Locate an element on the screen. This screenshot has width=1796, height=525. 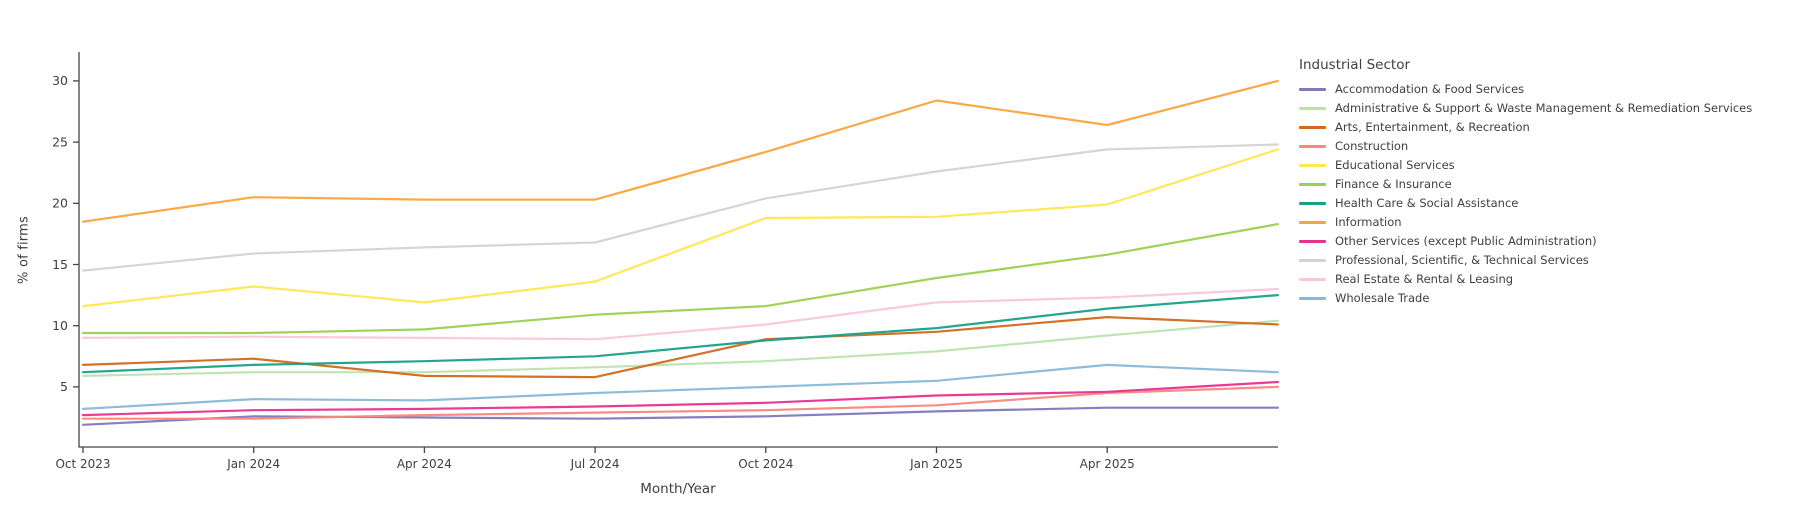
y-tick-label: 20 is located at coordinates (60, 203).